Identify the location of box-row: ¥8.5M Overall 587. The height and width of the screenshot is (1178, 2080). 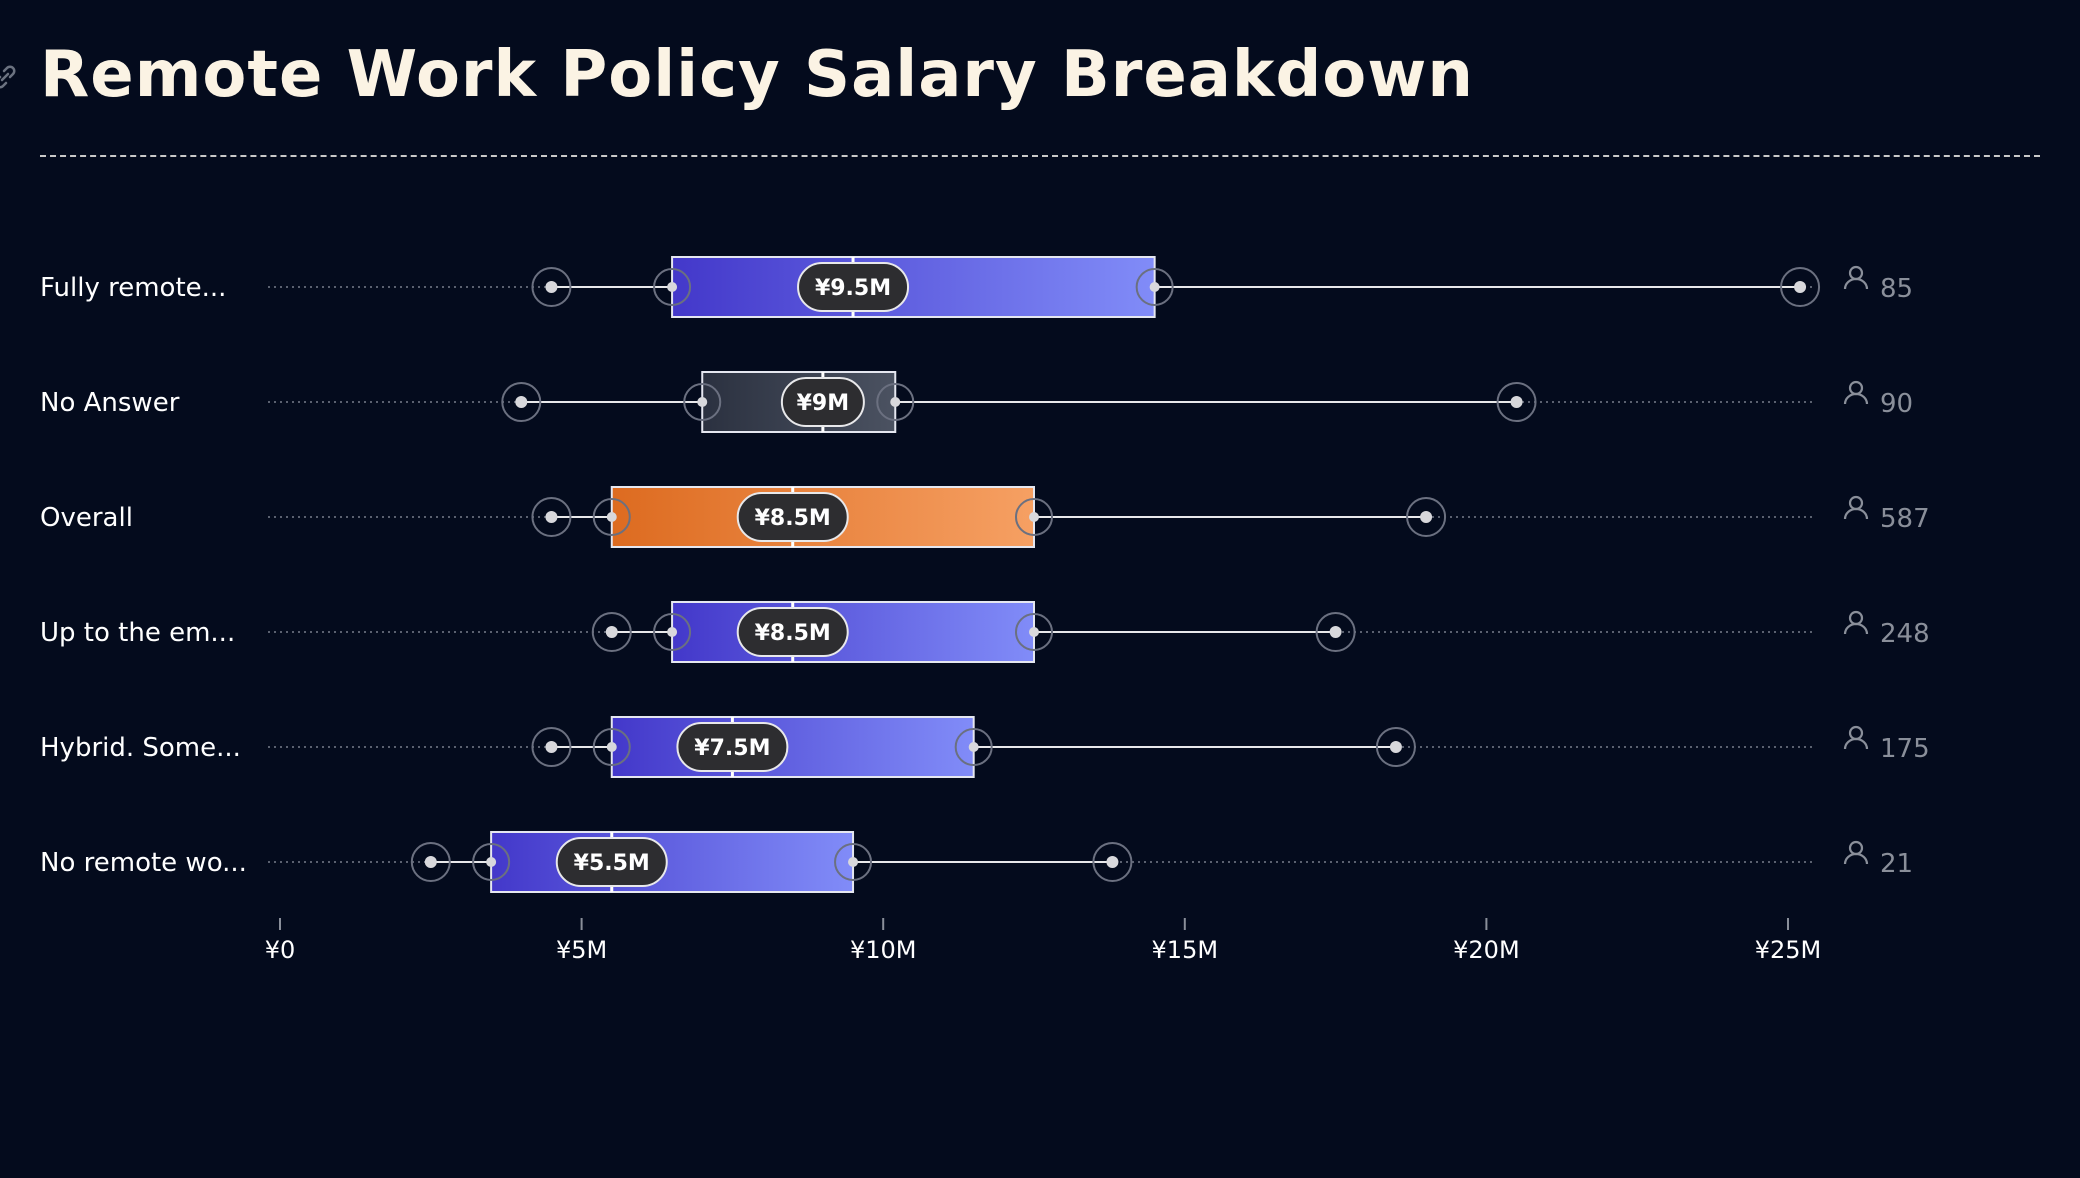
(985, 517).